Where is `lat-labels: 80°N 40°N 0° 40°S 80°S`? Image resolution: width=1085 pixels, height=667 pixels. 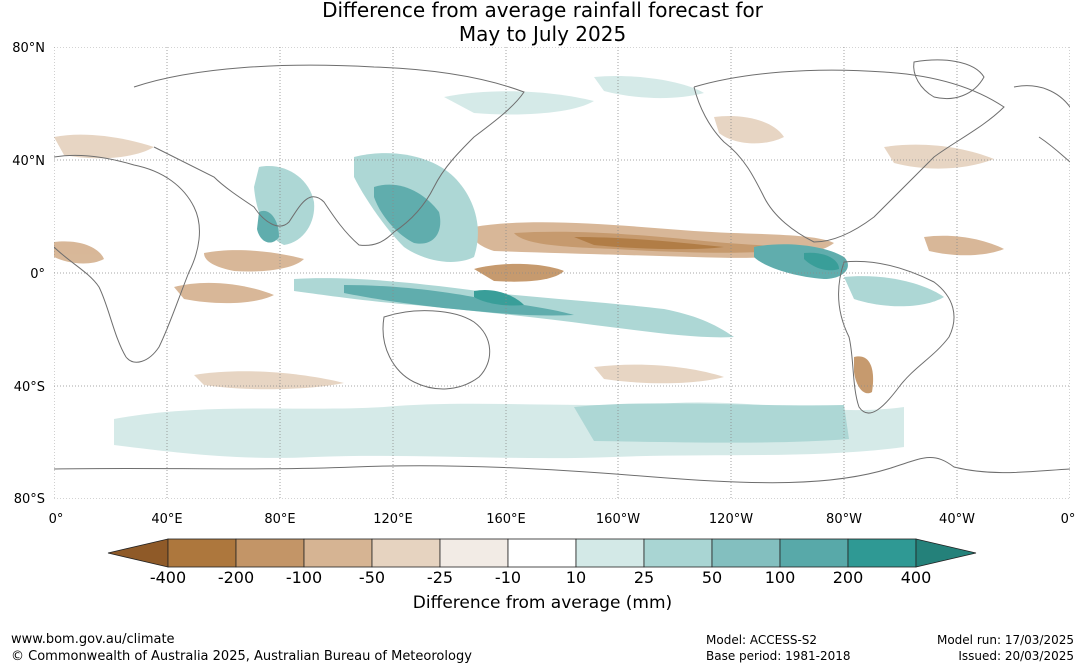 lat-labels: 80°N 40°N 0° 40°S 80°S is located at coordinates (28, 274).